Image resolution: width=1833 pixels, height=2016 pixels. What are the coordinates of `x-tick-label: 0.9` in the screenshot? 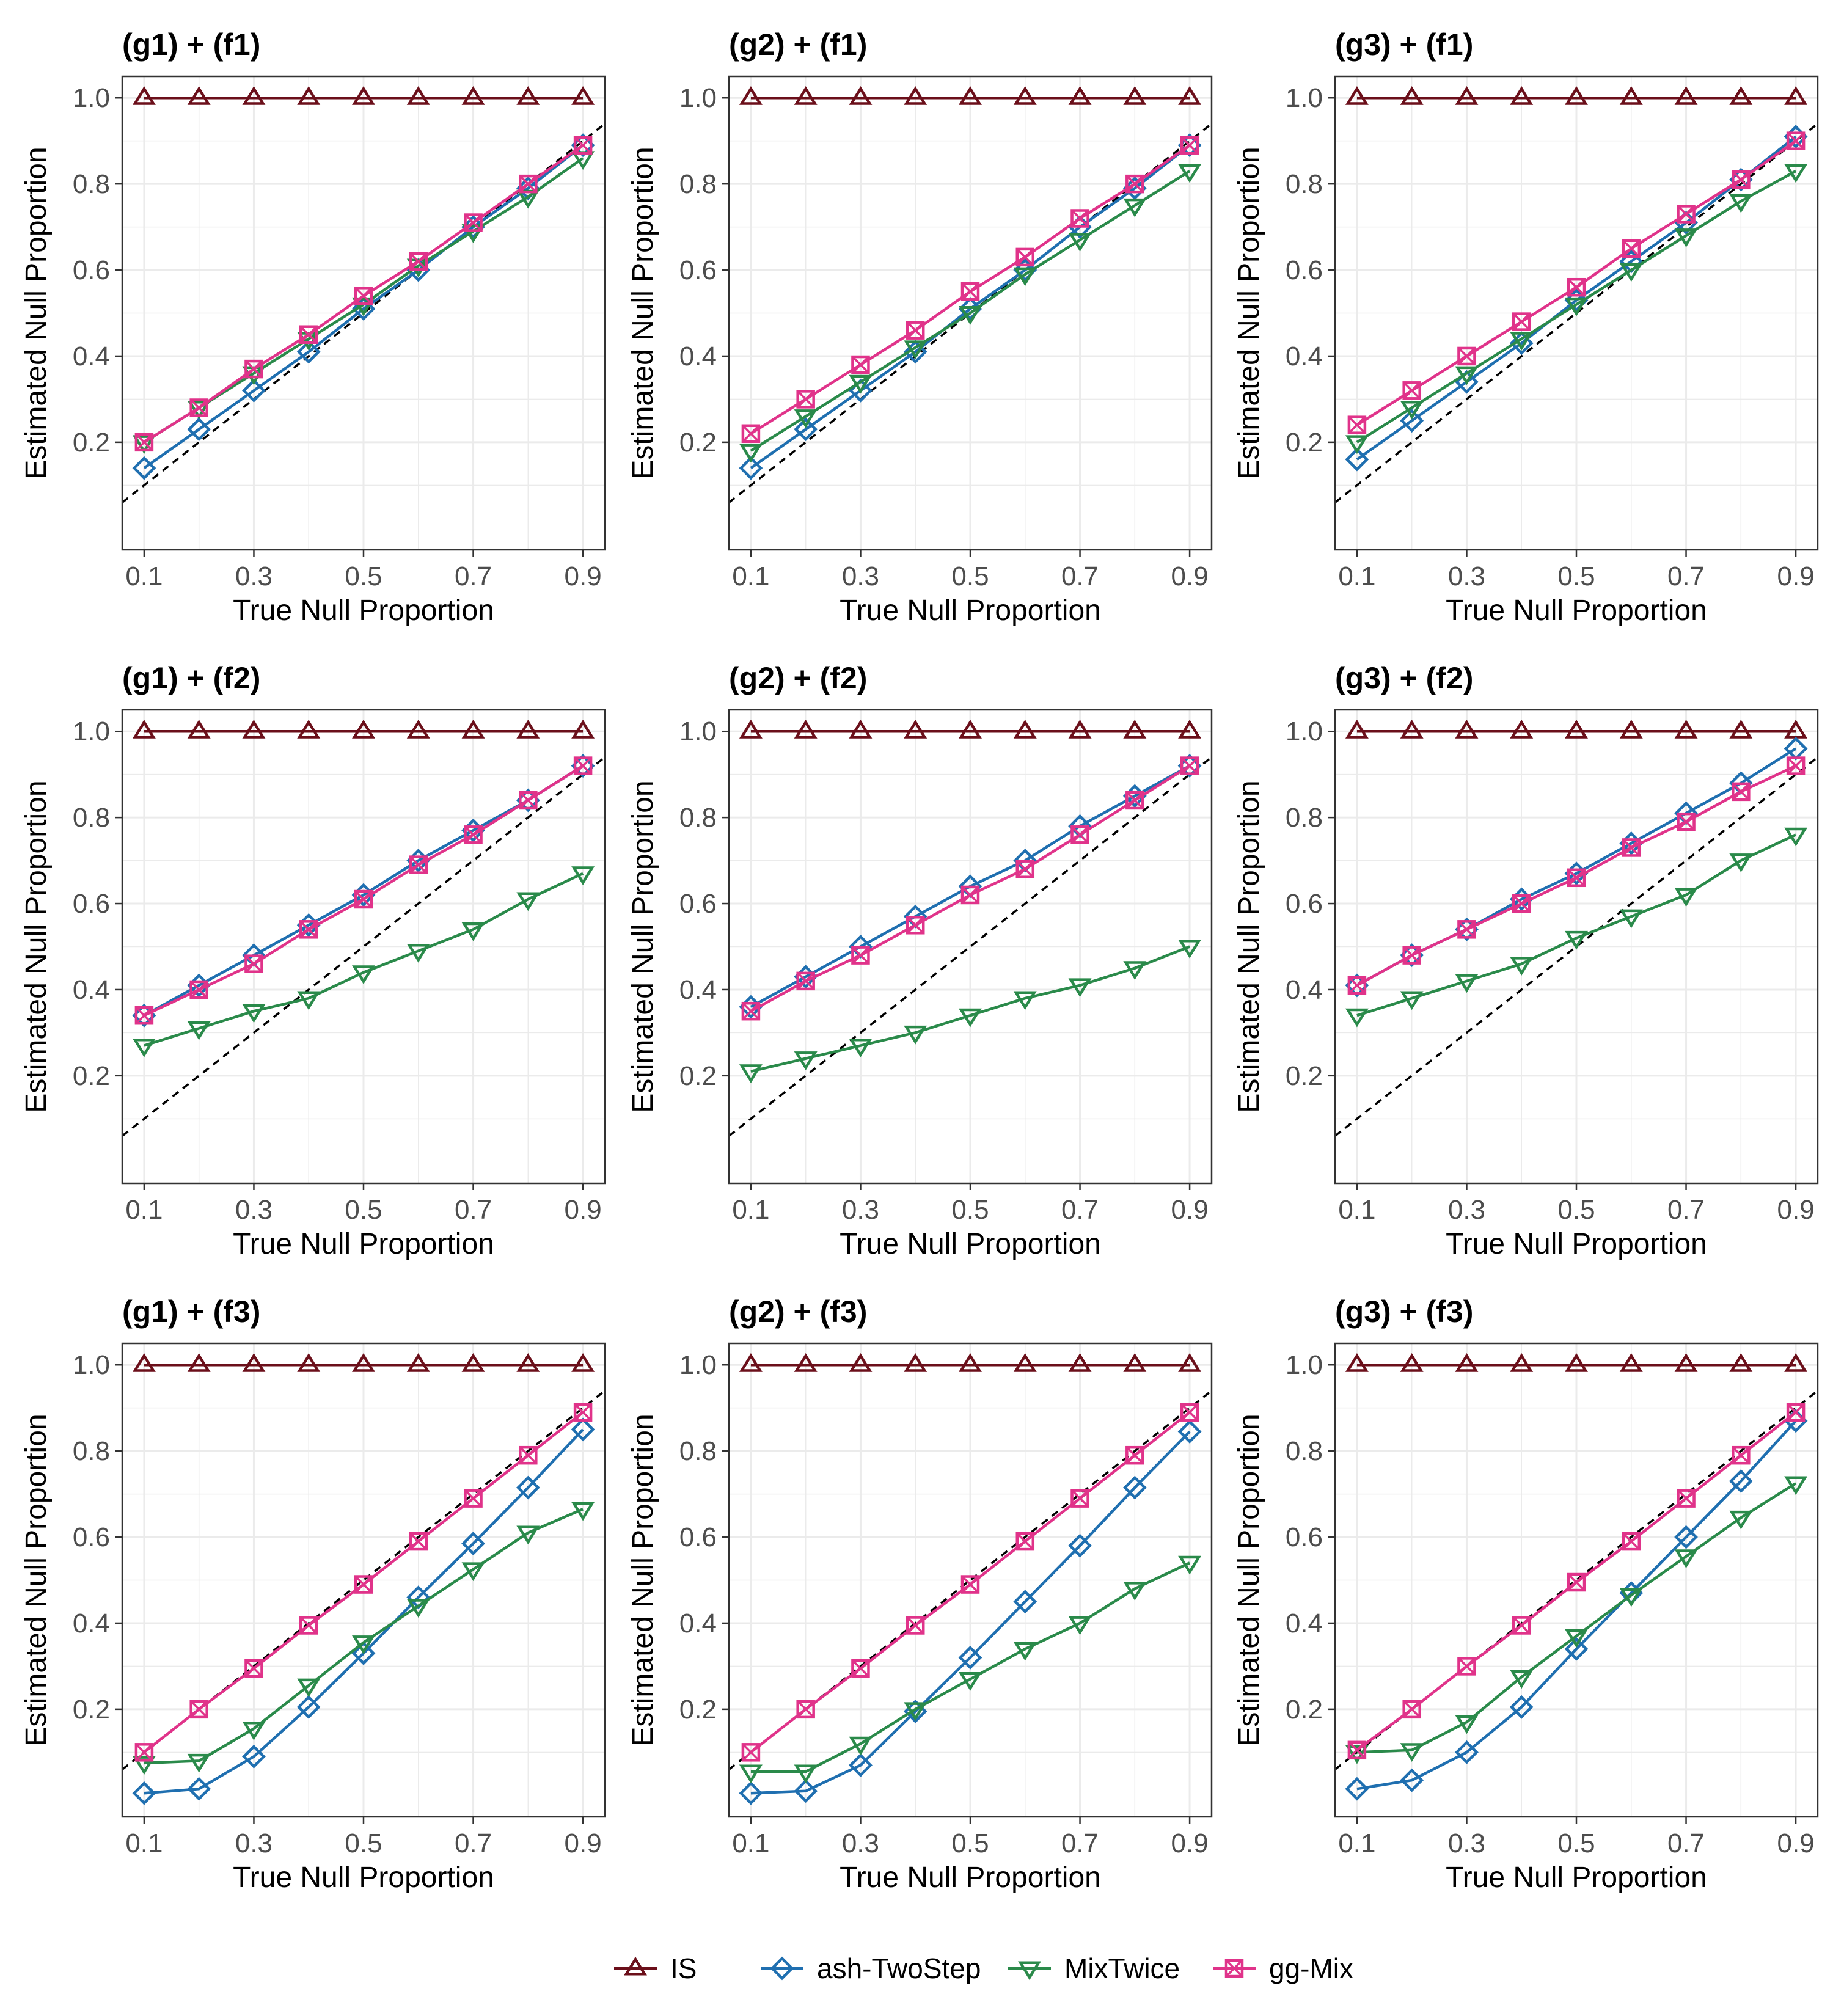 It's located at (583, 1843).